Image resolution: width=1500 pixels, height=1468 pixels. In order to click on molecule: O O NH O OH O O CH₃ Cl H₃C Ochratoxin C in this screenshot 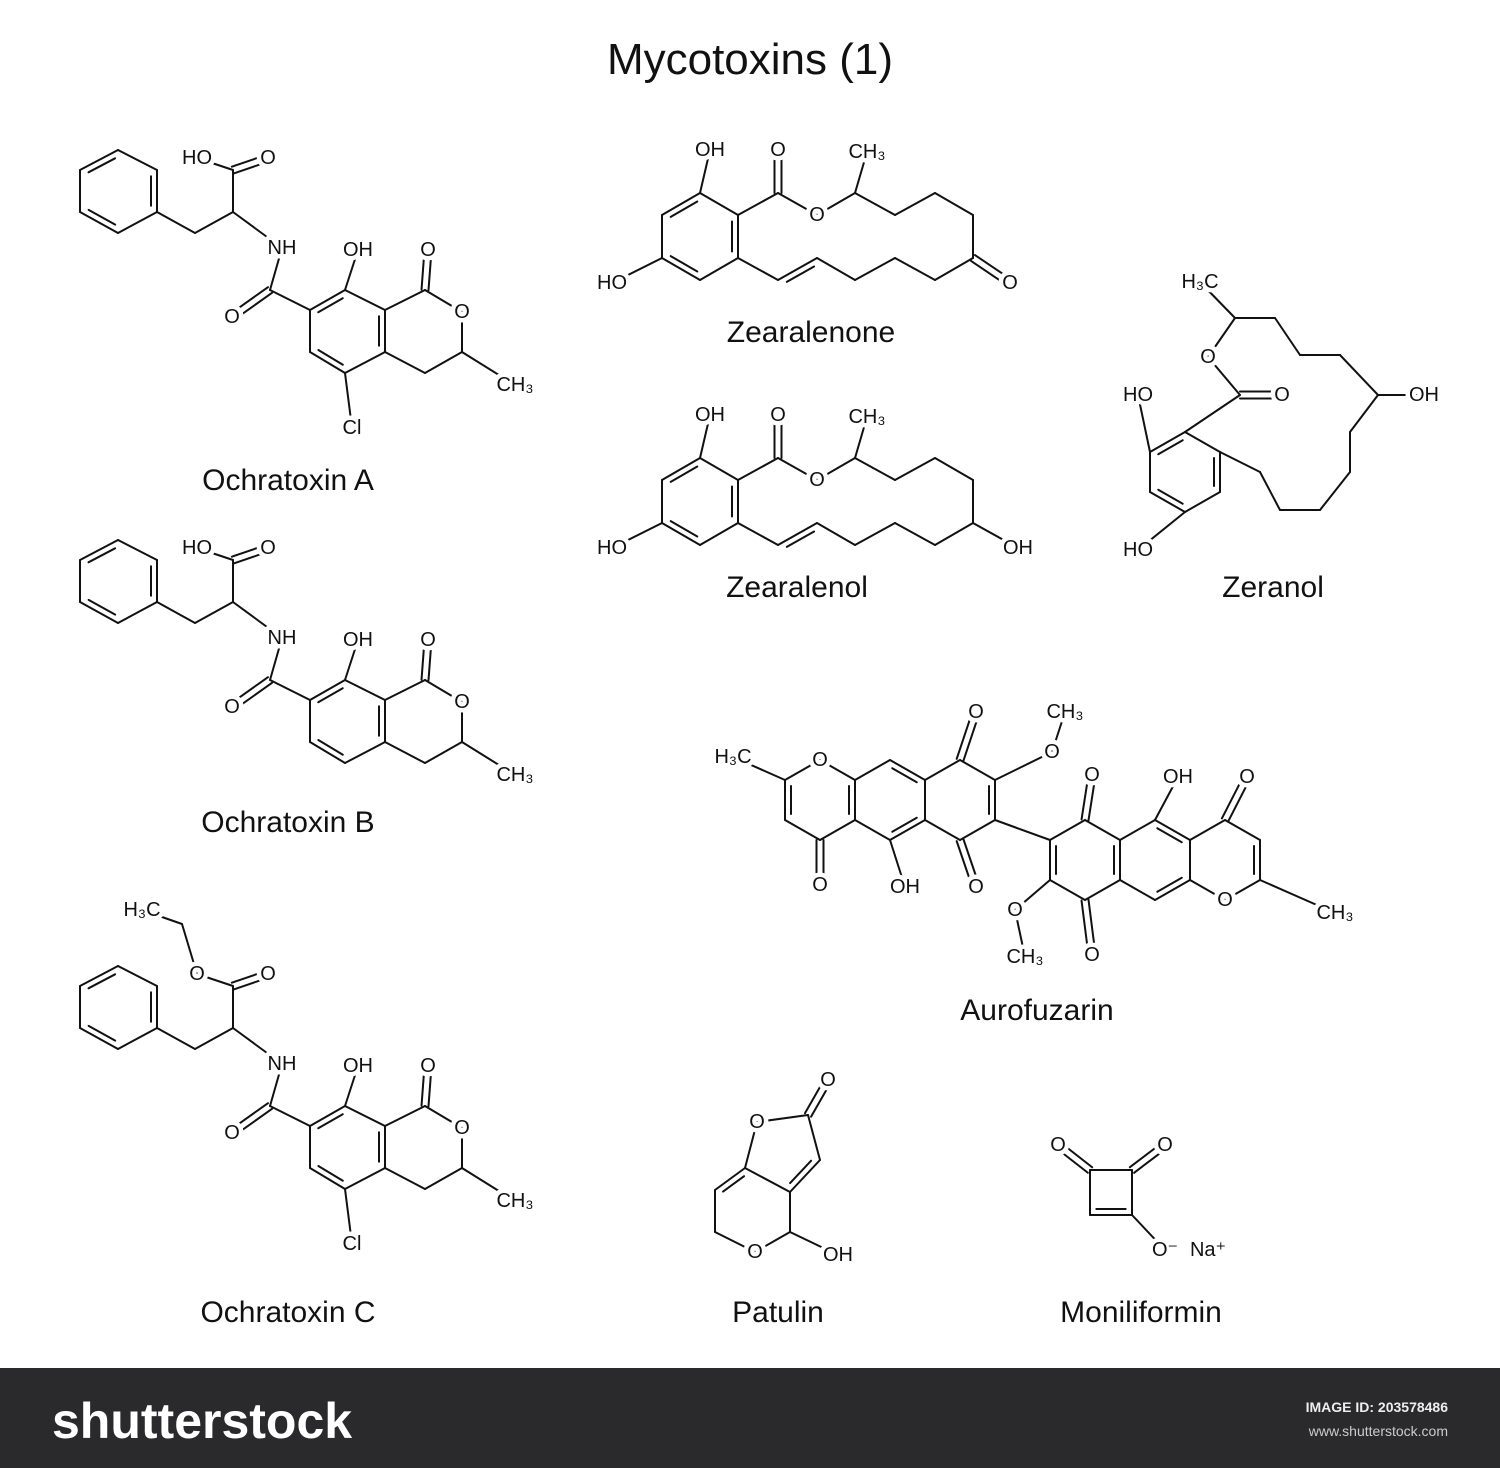, I will do `click(308, 1112)`.